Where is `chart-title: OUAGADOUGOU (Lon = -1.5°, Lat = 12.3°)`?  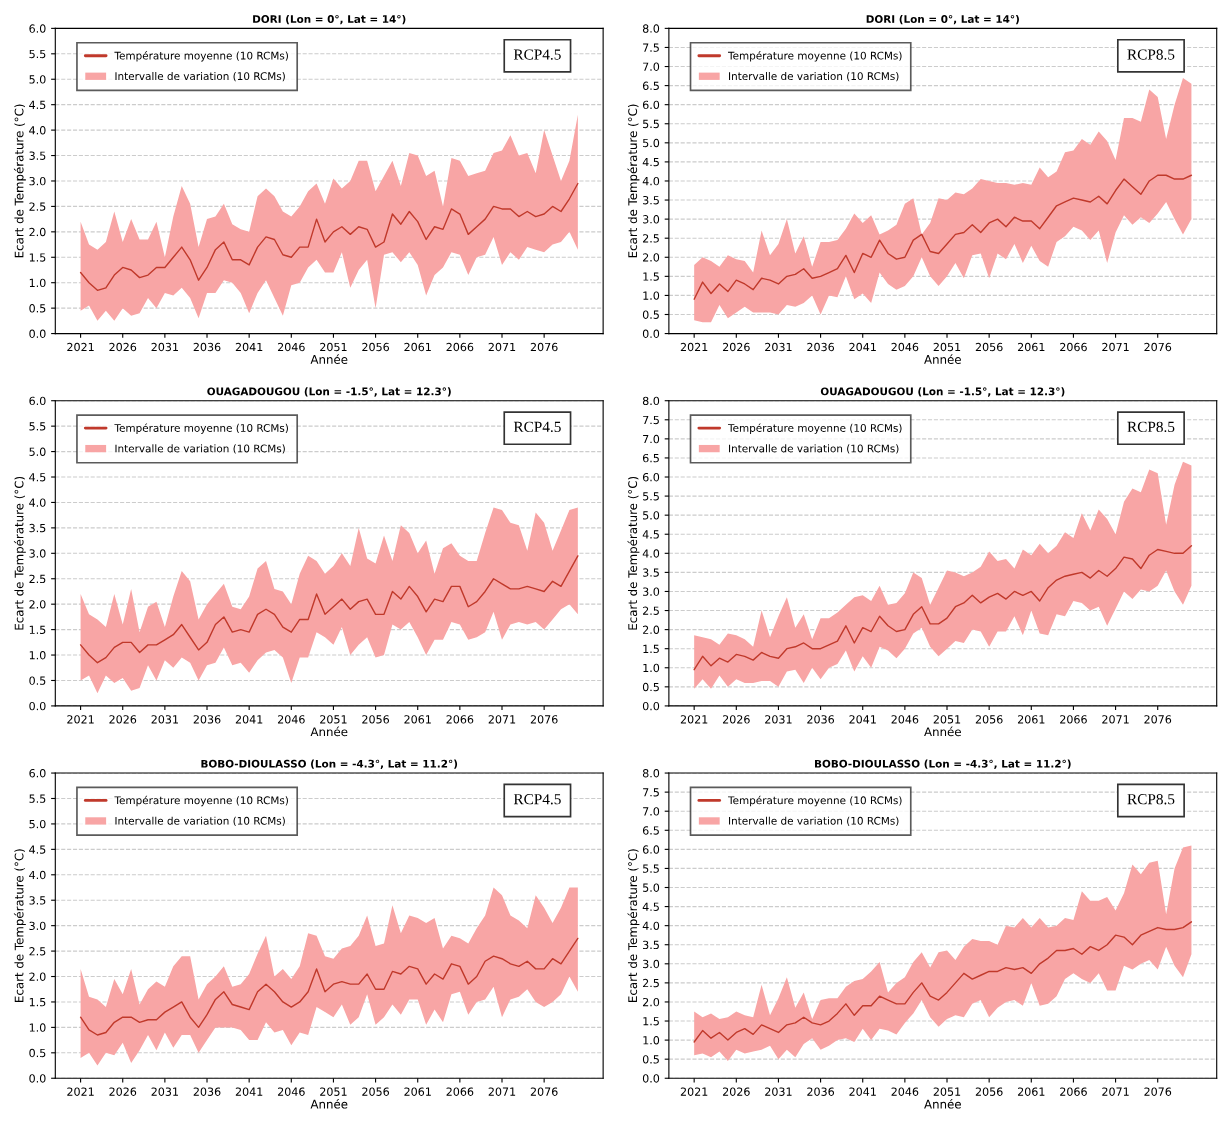
chart-title: OUAGADOUGOU (Lon = -1.5°, Lat = 12.3°) is located at coordinates (942, 392).